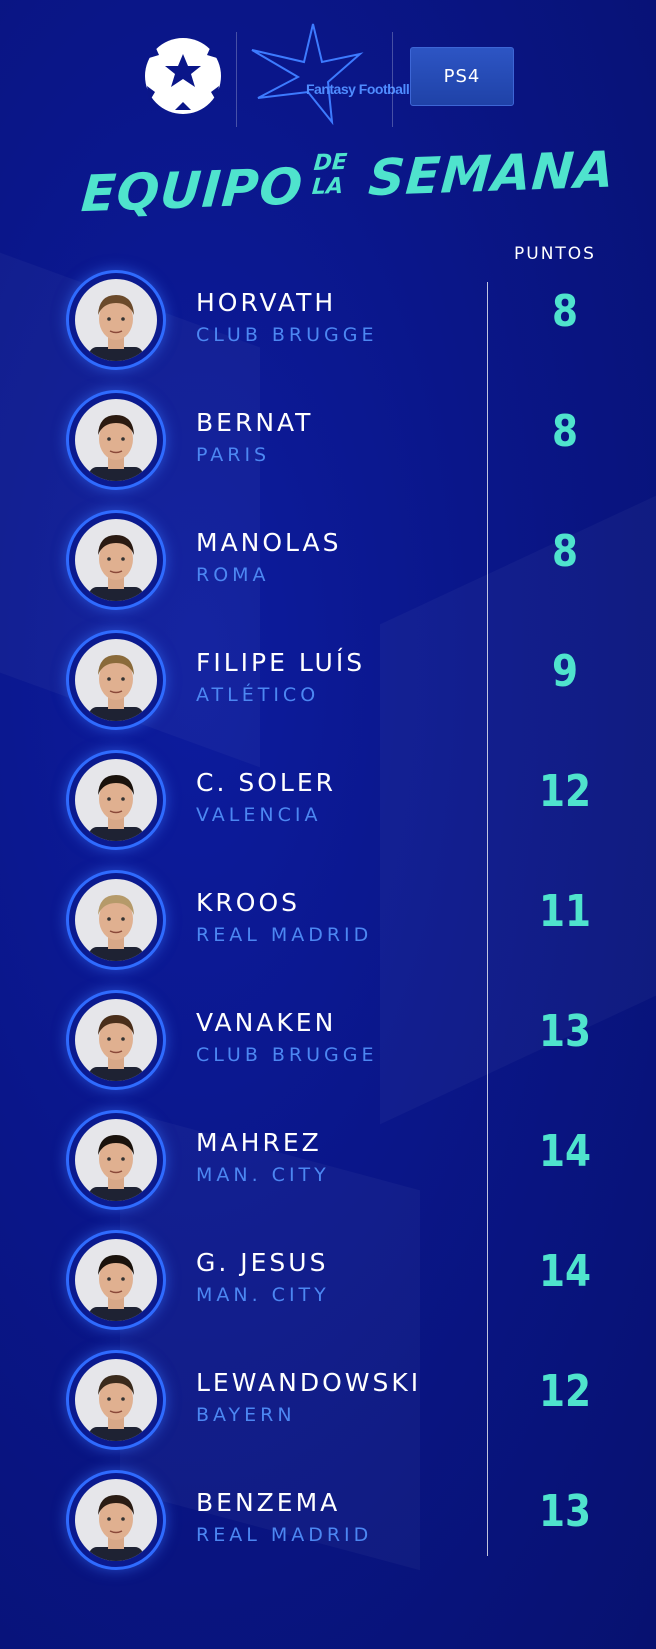 This screenshot has width=656, height=1649. I want to click on player-name: KROOS, so click(248, 902).